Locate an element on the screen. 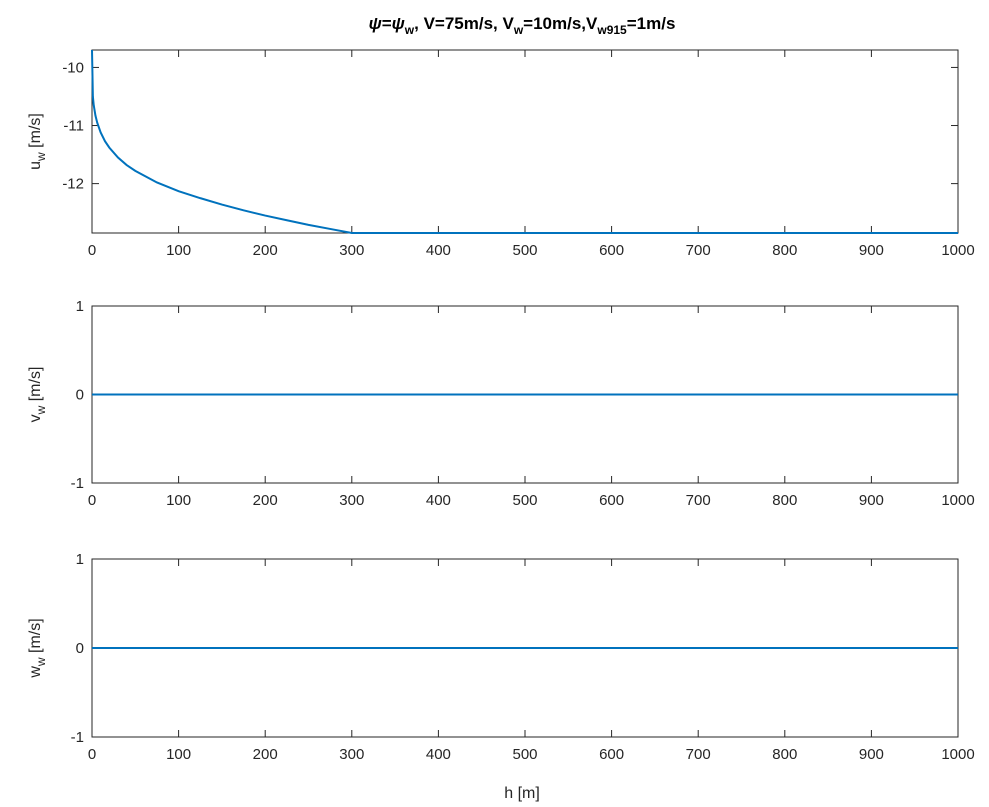 This screenshot has width=989, height=807. u-x-tick-label: 400 is located at coordinates (438, 250).